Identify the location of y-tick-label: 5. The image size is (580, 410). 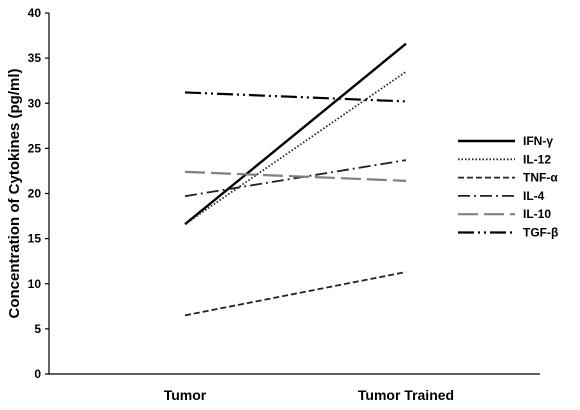
(37, 329).